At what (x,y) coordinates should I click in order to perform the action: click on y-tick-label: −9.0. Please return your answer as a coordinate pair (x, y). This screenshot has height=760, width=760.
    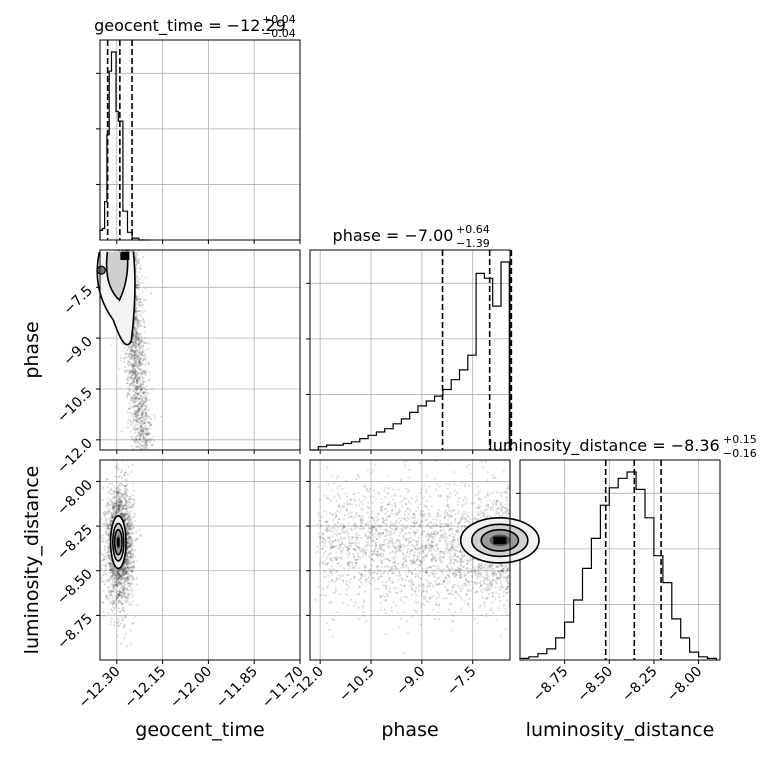
    Looking at the image, I should click on (77, 351).